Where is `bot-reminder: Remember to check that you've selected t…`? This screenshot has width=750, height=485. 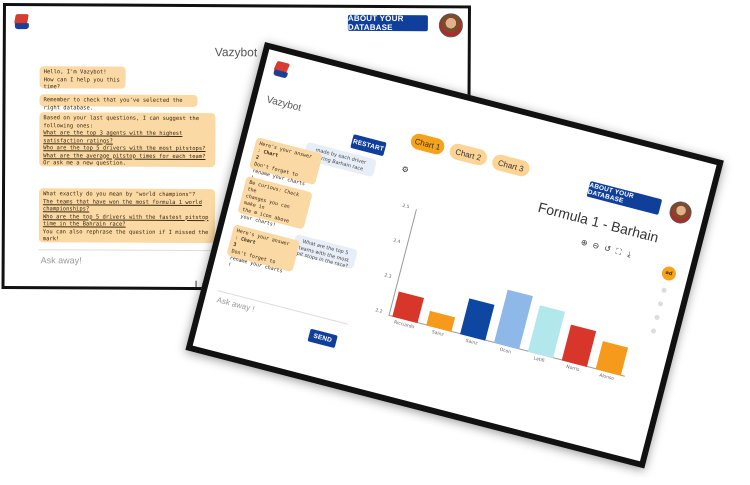 bot-reminder: Remember to check that you've selected t… is located at coordinates (118, 102).